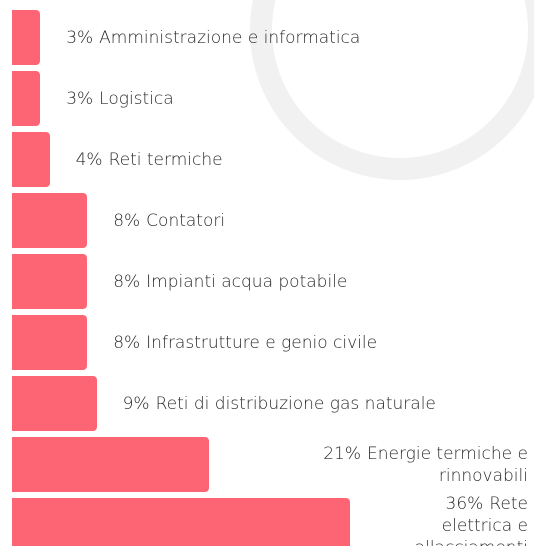 This screenshot has width=534, height=546. Describe the element at coordinates (136, 403) in the screenshot. I see `value-label: 9%` at that location.